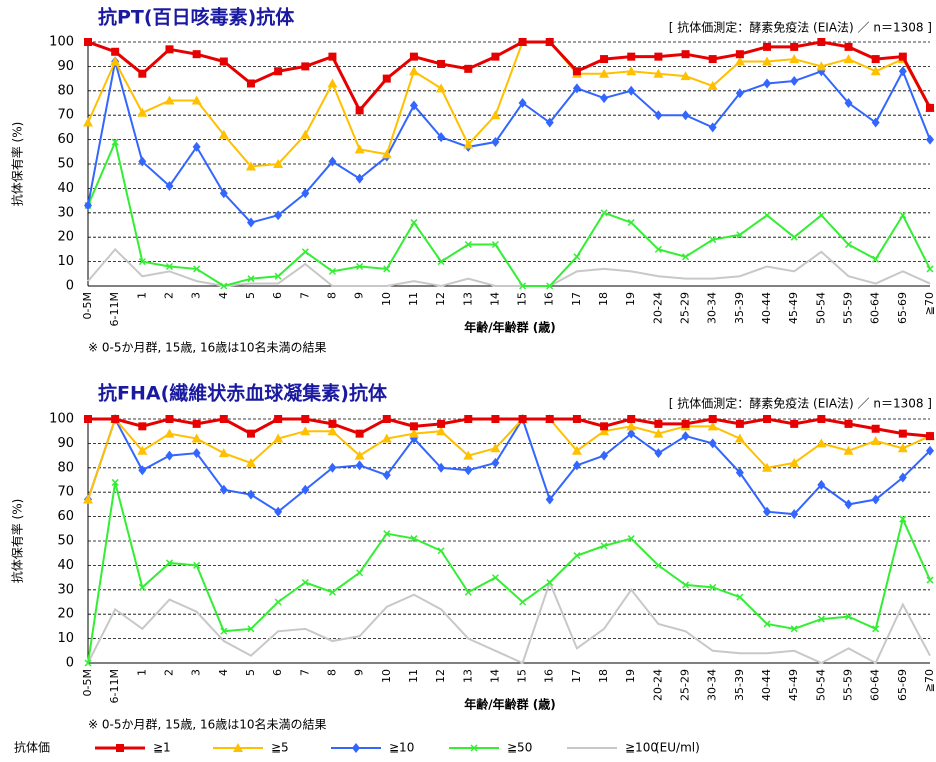 This screenshot has width=936, height=762. What do you see at coordinates (630, 676) in the screenshot?
I see `x-tick-label: 19` at bounding box center [630, 676].